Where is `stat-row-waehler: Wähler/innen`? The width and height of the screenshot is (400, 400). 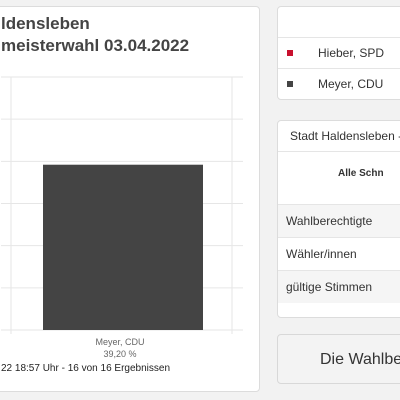 stat-row-waehler: Wähler/innen is located at coordinates (339, 253).